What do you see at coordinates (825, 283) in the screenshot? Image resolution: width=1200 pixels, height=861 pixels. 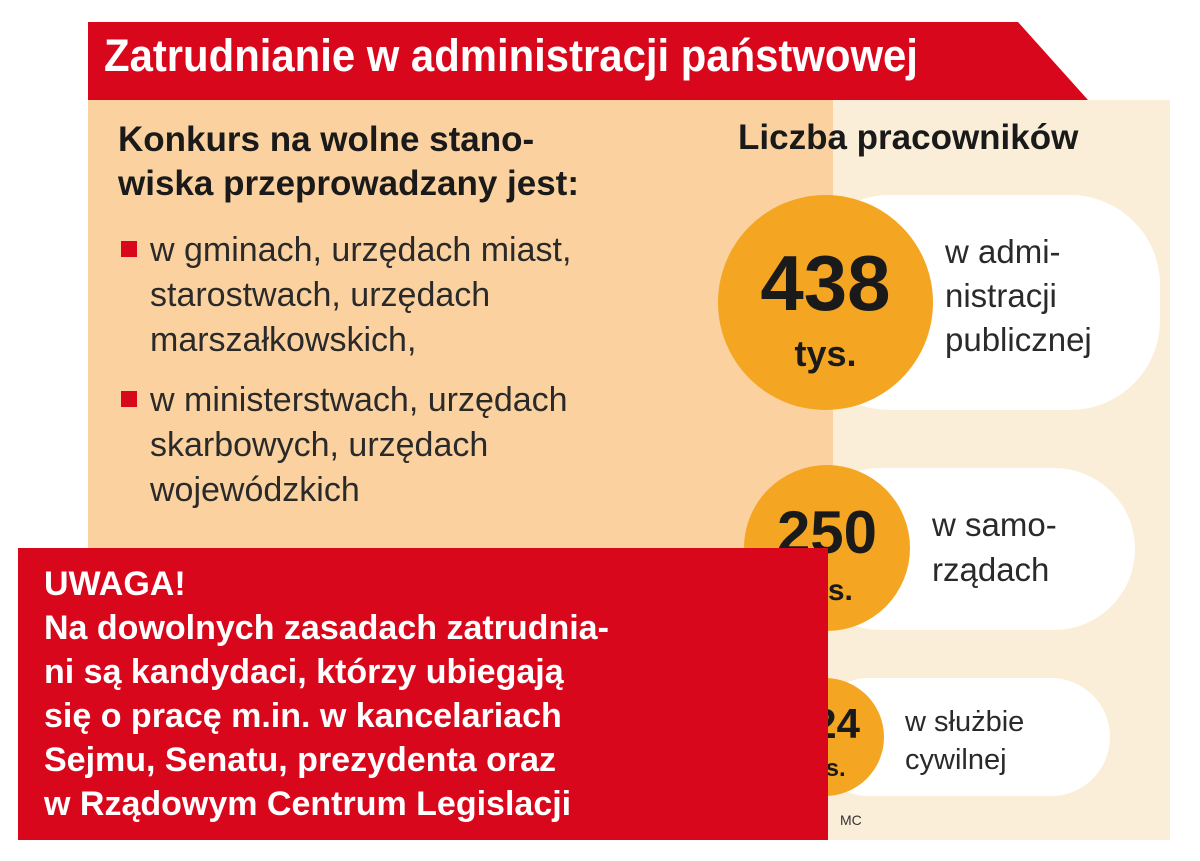 I see `stat-number: 438` at bounding box center [825, 283].